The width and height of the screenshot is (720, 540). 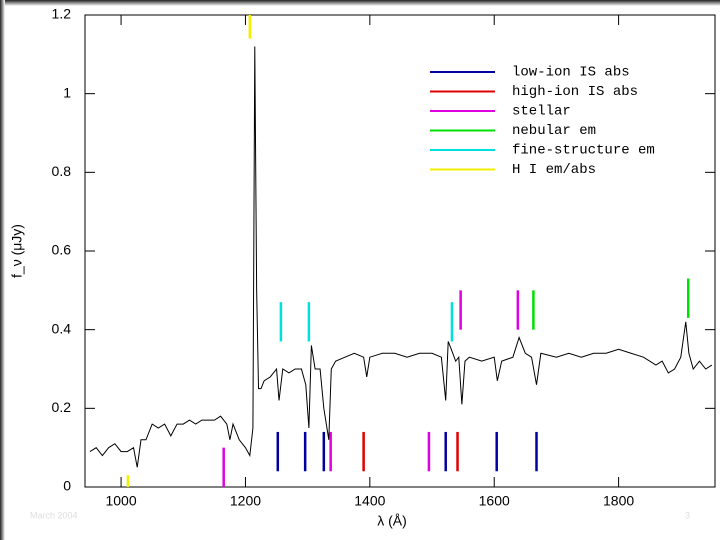 What do you see at coordinates (62, 328) in the screenshot?
I see `y-tick-label: 0.4` at bounding box center [62, 328].